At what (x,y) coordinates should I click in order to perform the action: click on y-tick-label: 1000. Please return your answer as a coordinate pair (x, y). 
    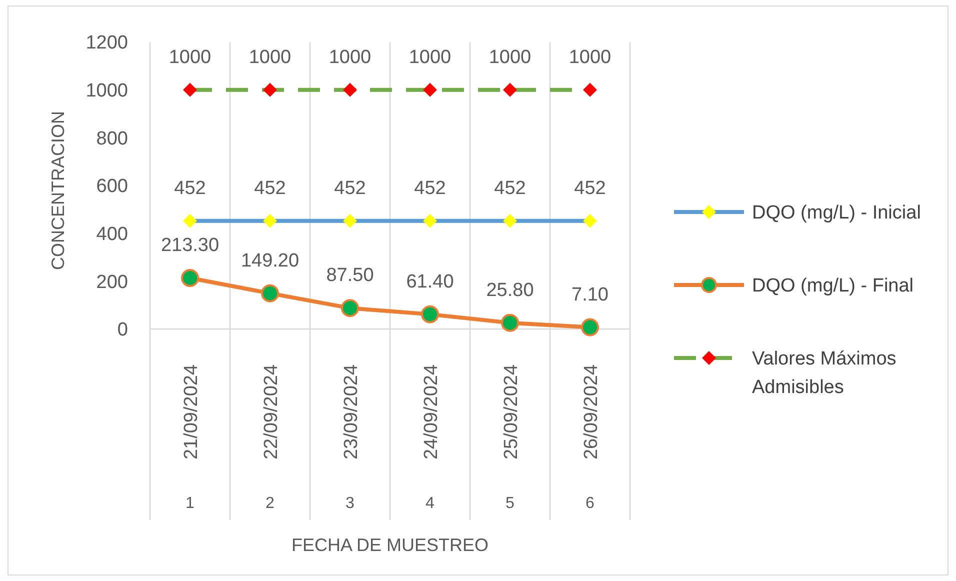
    Looking at the image, I should click on (107, 91).